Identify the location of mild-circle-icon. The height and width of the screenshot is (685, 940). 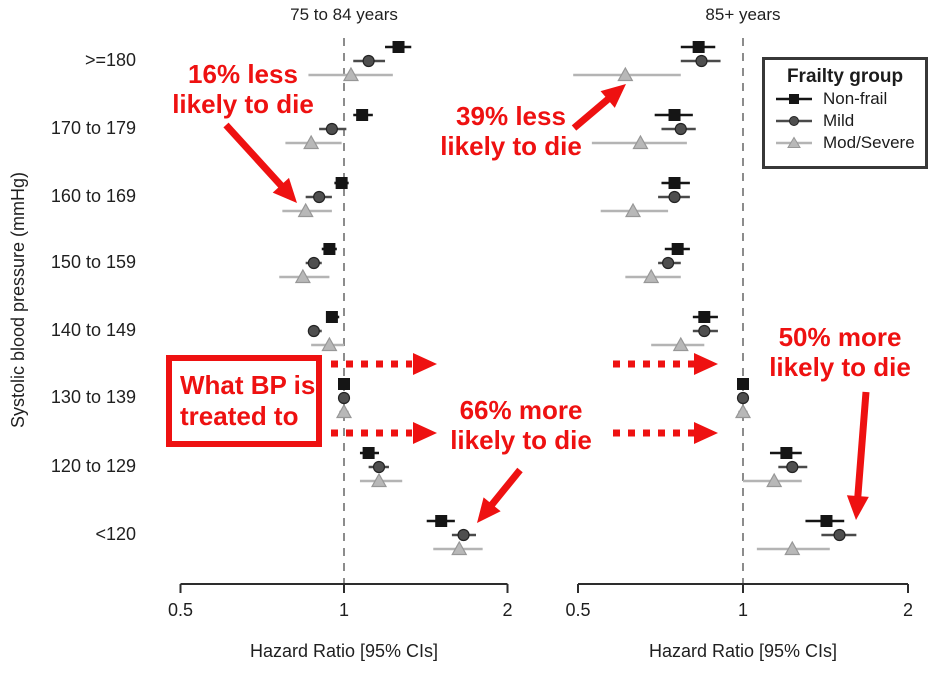
(794, 121).